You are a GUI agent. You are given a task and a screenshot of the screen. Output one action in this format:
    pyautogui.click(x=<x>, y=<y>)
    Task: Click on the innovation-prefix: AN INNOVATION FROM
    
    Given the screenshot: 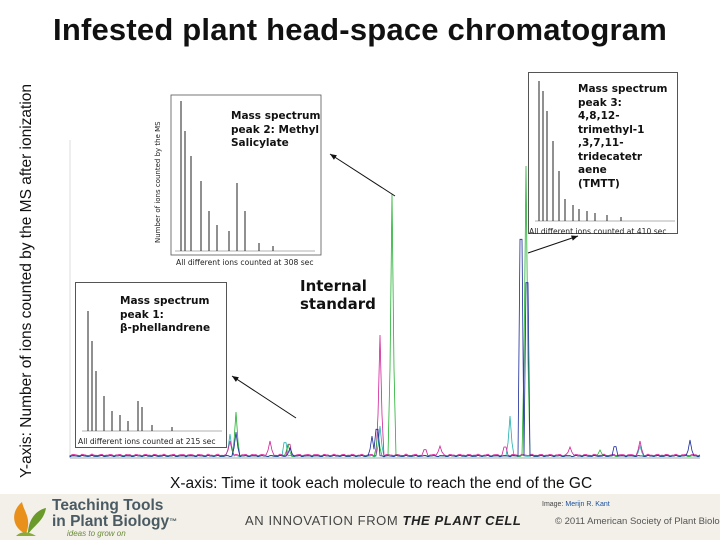 What is the action you would take?
    pyautogui.click(x=324, y=520)
    